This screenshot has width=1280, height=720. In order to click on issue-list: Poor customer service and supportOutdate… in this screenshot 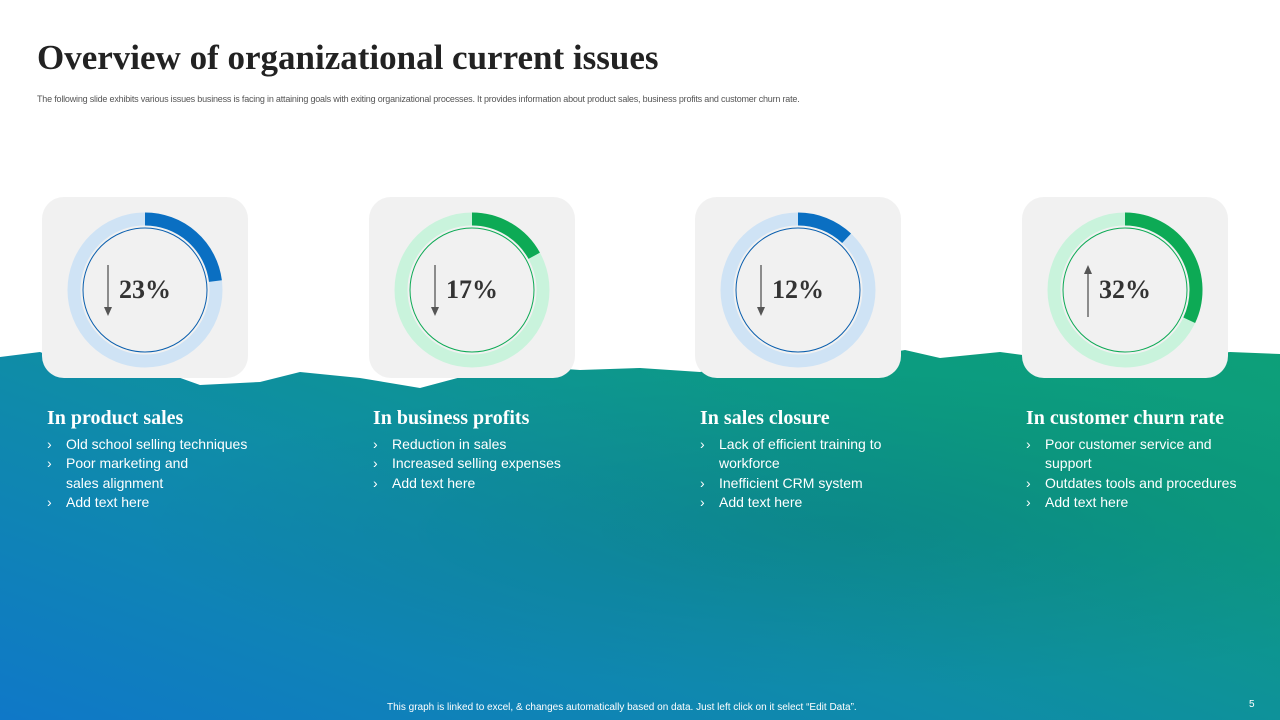, I will do `click(1146, 473)`.